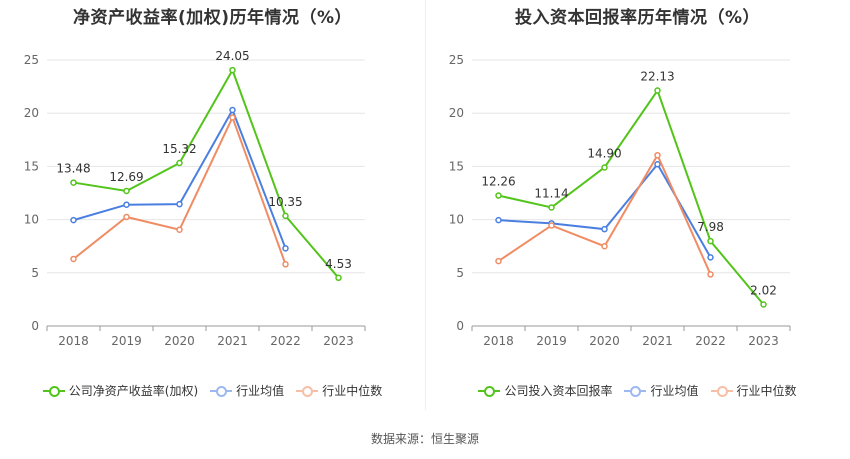  Describe the element at coordinates (285, 202) in the screenshot. I see `data-label: 10.35` at that location.